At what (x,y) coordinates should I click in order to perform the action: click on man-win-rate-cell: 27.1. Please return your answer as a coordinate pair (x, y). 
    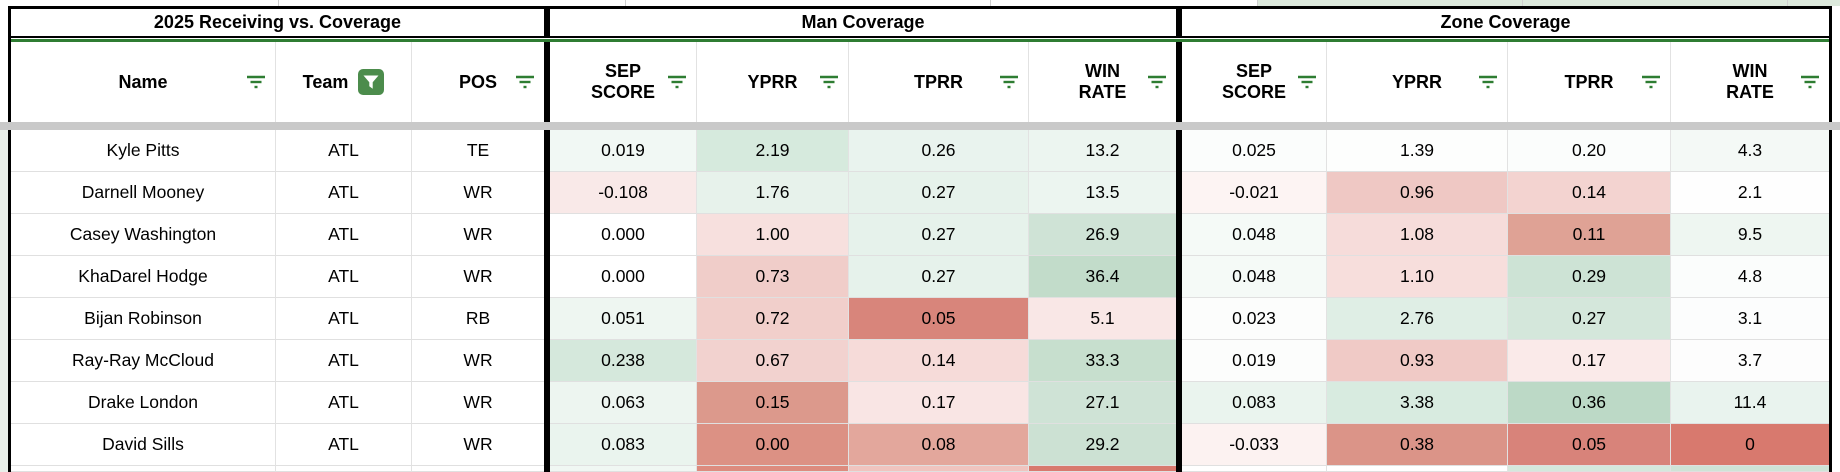
    Looking at the image, I should click on (1102, 403).